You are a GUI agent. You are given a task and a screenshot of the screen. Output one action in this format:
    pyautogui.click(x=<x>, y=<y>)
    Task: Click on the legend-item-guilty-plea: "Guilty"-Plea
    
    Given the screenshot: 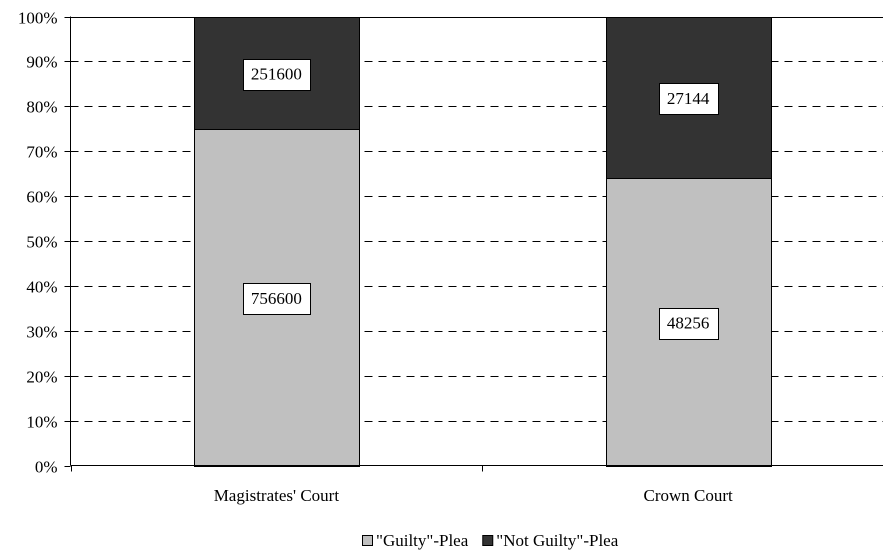 What is the action you would take?
    pyautogui.click(x=415, y=540)
    